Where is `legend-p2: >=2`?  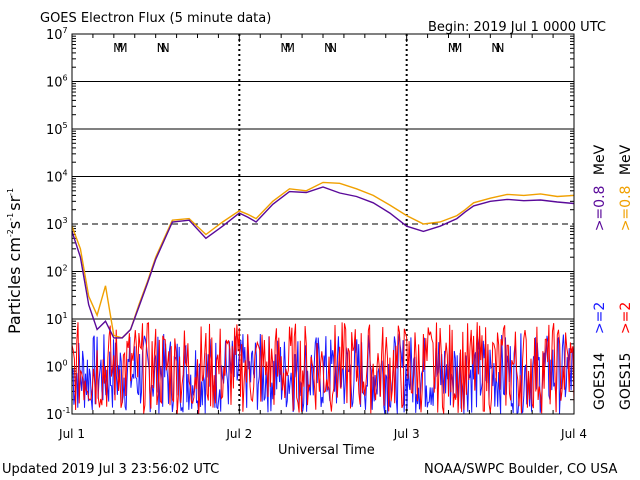 legend-p2: >=2 is located at coordinates (626, 318).